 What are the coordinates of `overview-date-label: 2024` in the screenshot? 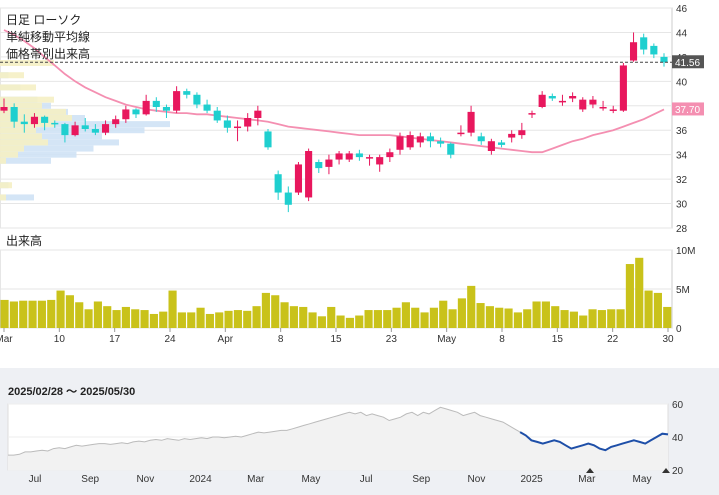 It's located at (200, 479).